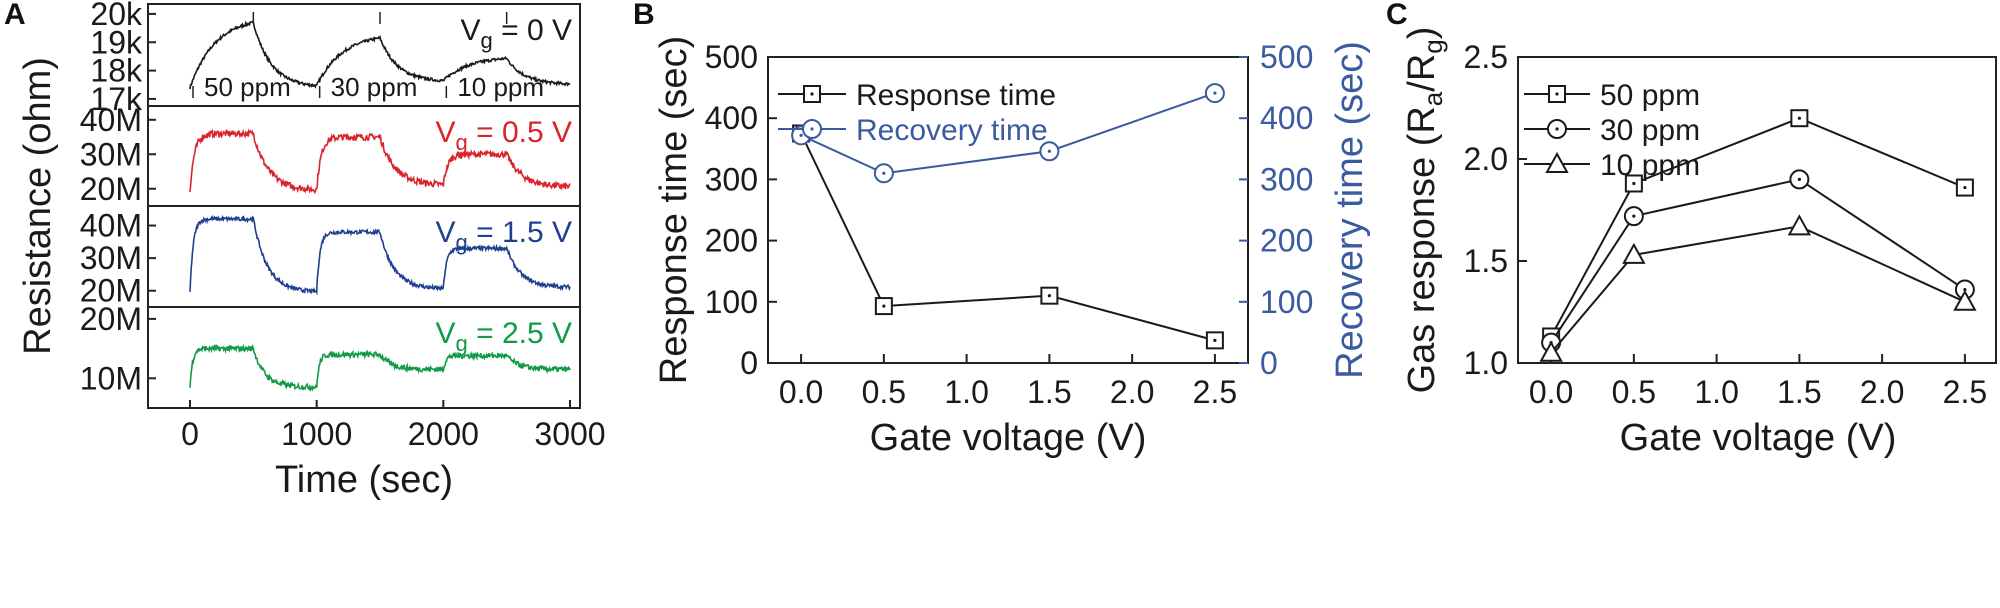 This screenshot has width=2000, height=608. Describe the element at coordinates (316, 434) in the screenshot. I see `panel-a-x-tick-label: 1000` at that location.